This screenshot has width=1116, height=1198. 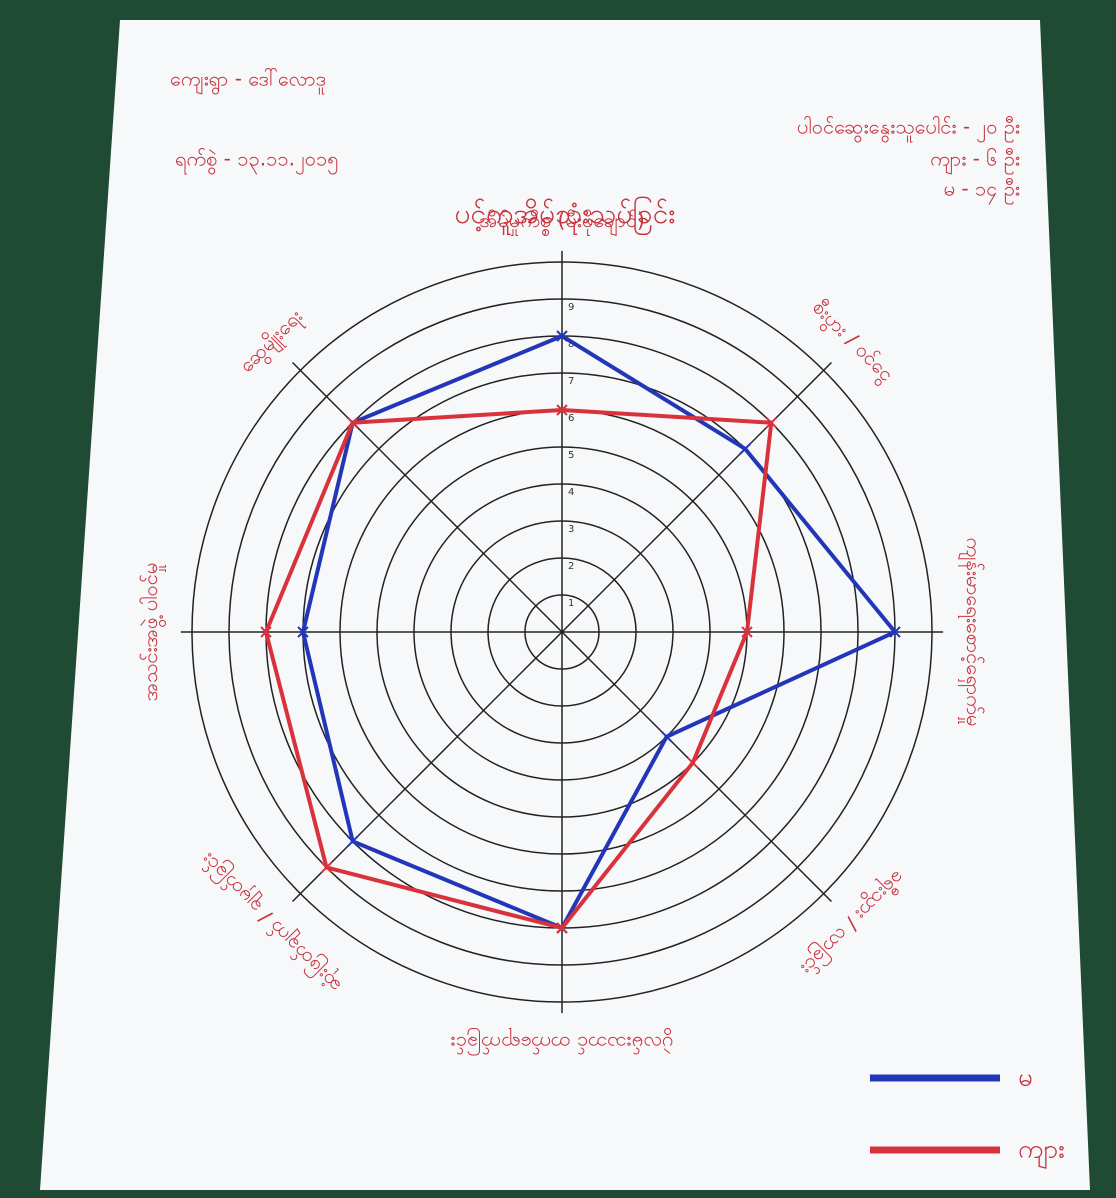 What do you see at coordinates (1025, 1078) in the screenshot?
I see `legend-label: မ` at bounding box center [1025, 1078].